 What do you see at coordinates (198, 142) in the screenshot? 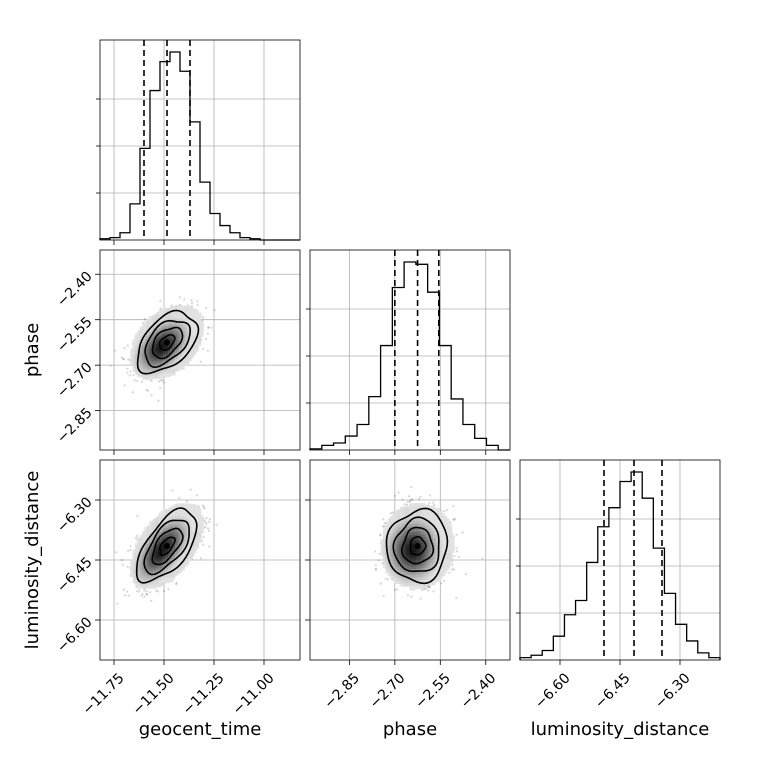
I see `hist-panel-geocent_time` at bounding box center [198, 142].